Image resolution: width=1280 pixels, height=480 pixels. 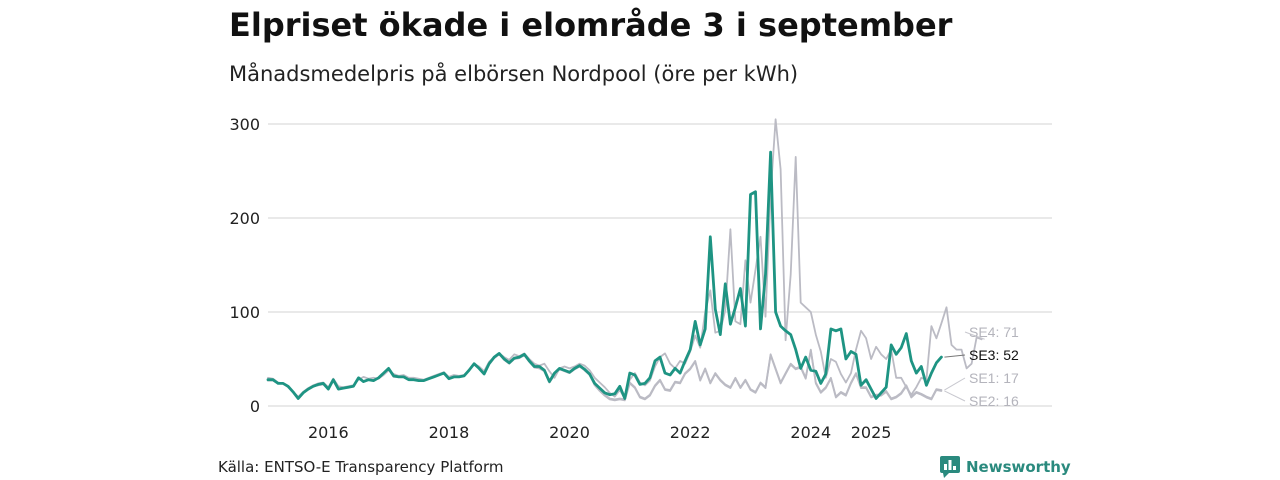 What do you see at coordinates (810, 432) in the screenshot?
I see `x-tick-label: 2024` at bounding box center [810, 432].